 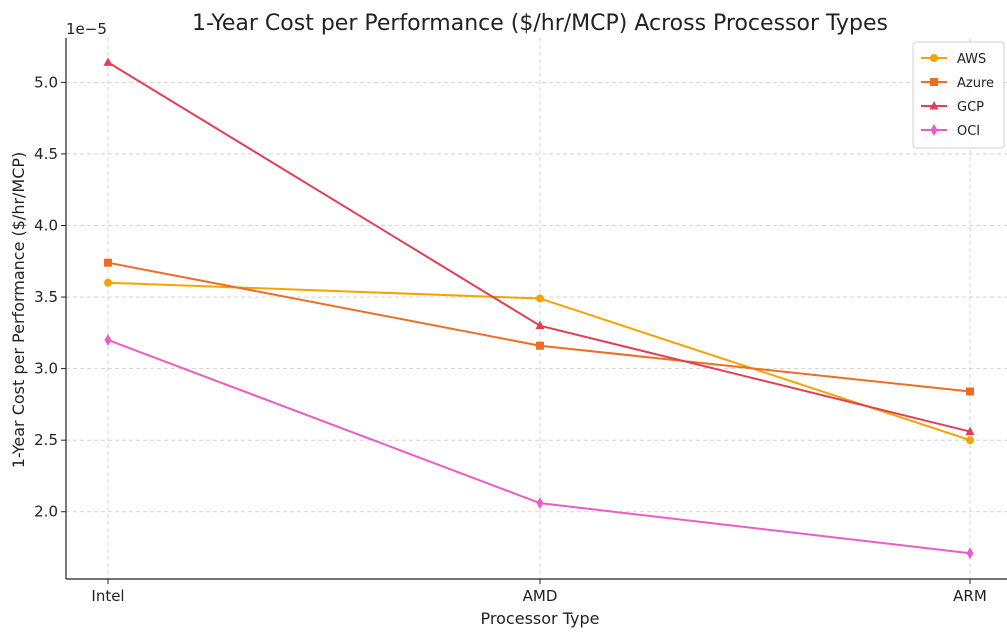 What do you see at coordinates (975, 83) in the screenshot?
I see `legend-label: Azure` at bounding box center [975, 83].